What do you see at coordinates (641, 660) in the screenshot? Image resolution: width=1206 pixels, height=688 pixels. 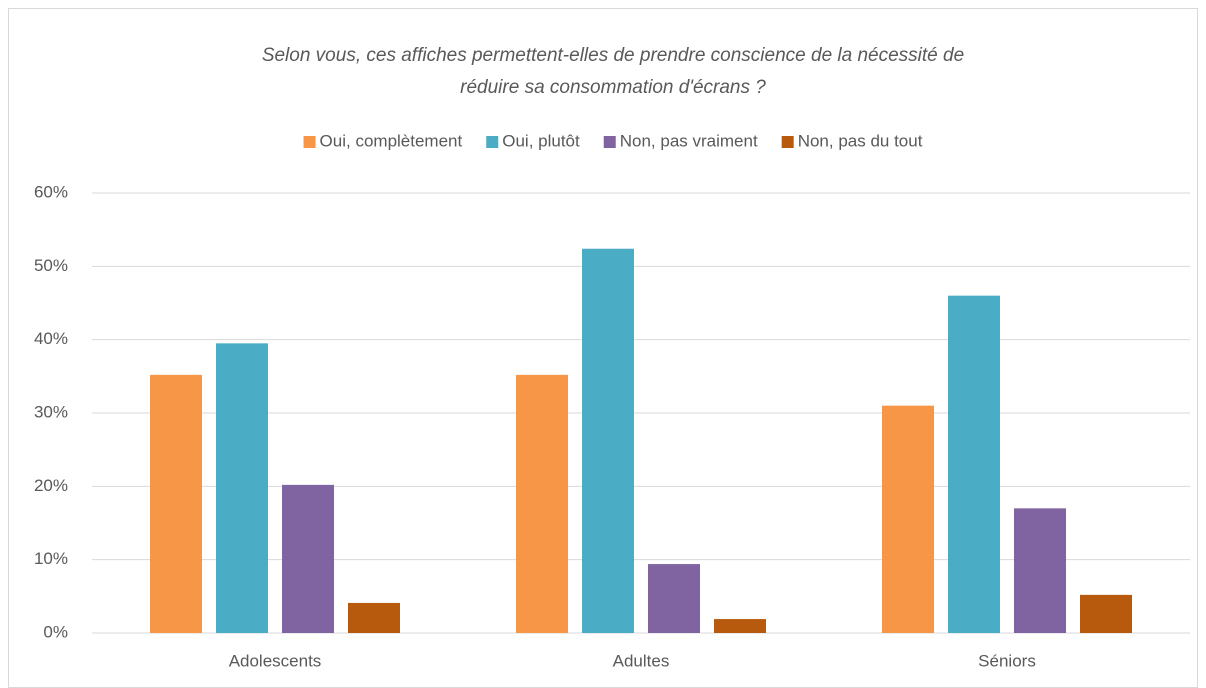 I see `x-tick-label: Adultes` at bounding box center [641, 660].